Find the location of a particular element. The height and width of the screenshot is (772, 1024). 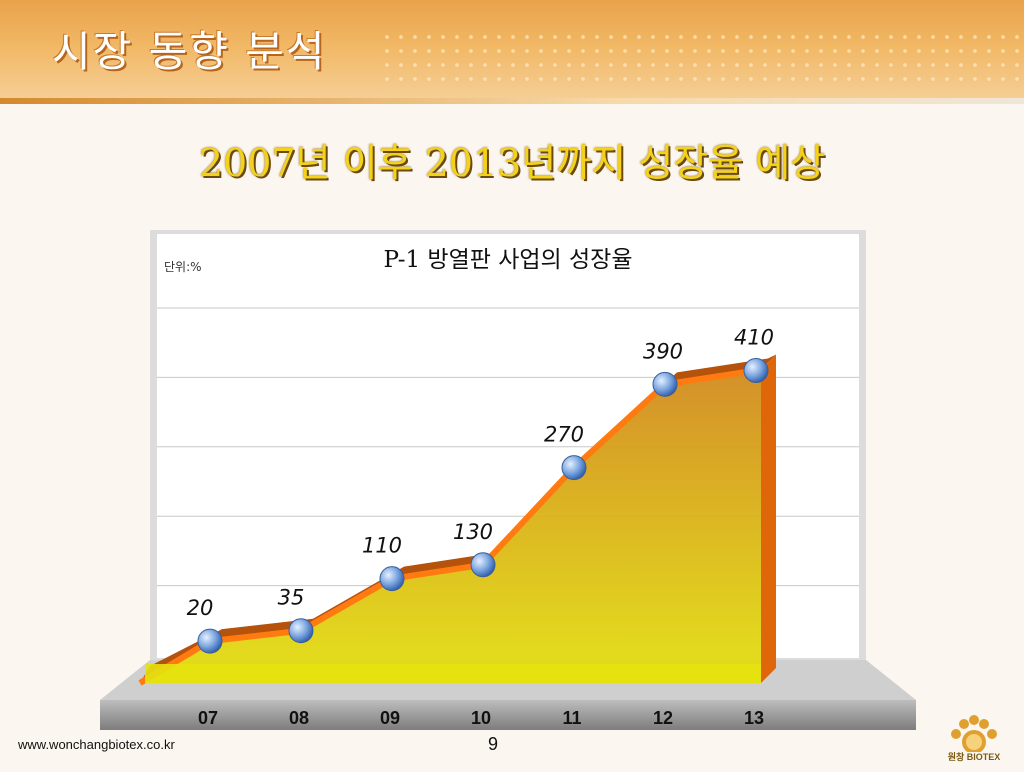

unit-label: 단위:% is located at coordinates (183, 267).